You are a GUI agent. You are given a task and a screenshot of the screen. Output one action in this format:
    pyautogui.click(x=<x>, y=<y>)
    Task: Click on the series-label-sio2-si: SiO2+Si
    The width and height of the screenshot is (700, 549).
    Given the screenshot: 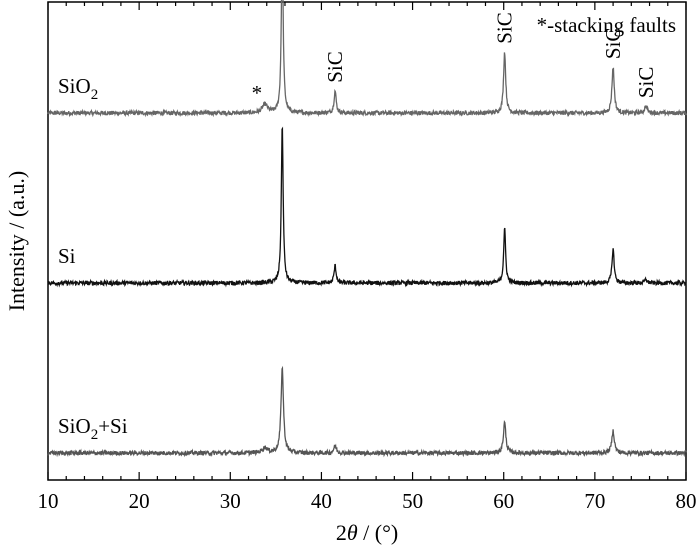 What is the action you would take?
    pyautogui.click(x=93, y=428)
    